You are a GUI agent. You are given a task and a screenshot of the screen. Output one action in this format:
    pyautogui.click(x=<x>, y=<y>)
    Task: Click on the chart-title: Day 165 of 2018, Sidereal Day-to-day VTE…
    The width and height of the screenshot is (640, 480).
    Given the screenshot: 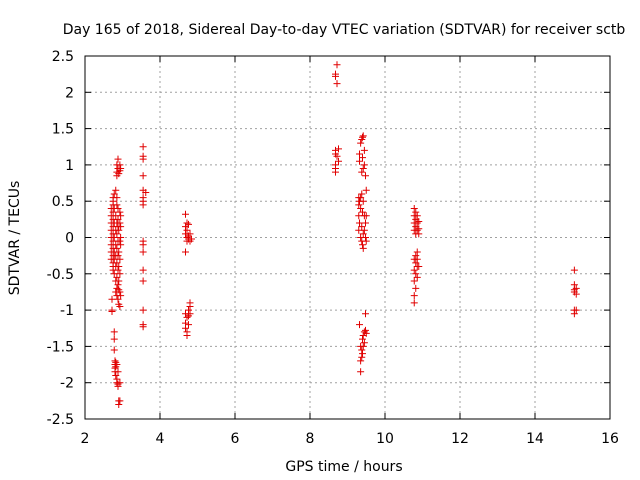 What is the action you would take?
    pyautogui.click(x=344, y=30)
    